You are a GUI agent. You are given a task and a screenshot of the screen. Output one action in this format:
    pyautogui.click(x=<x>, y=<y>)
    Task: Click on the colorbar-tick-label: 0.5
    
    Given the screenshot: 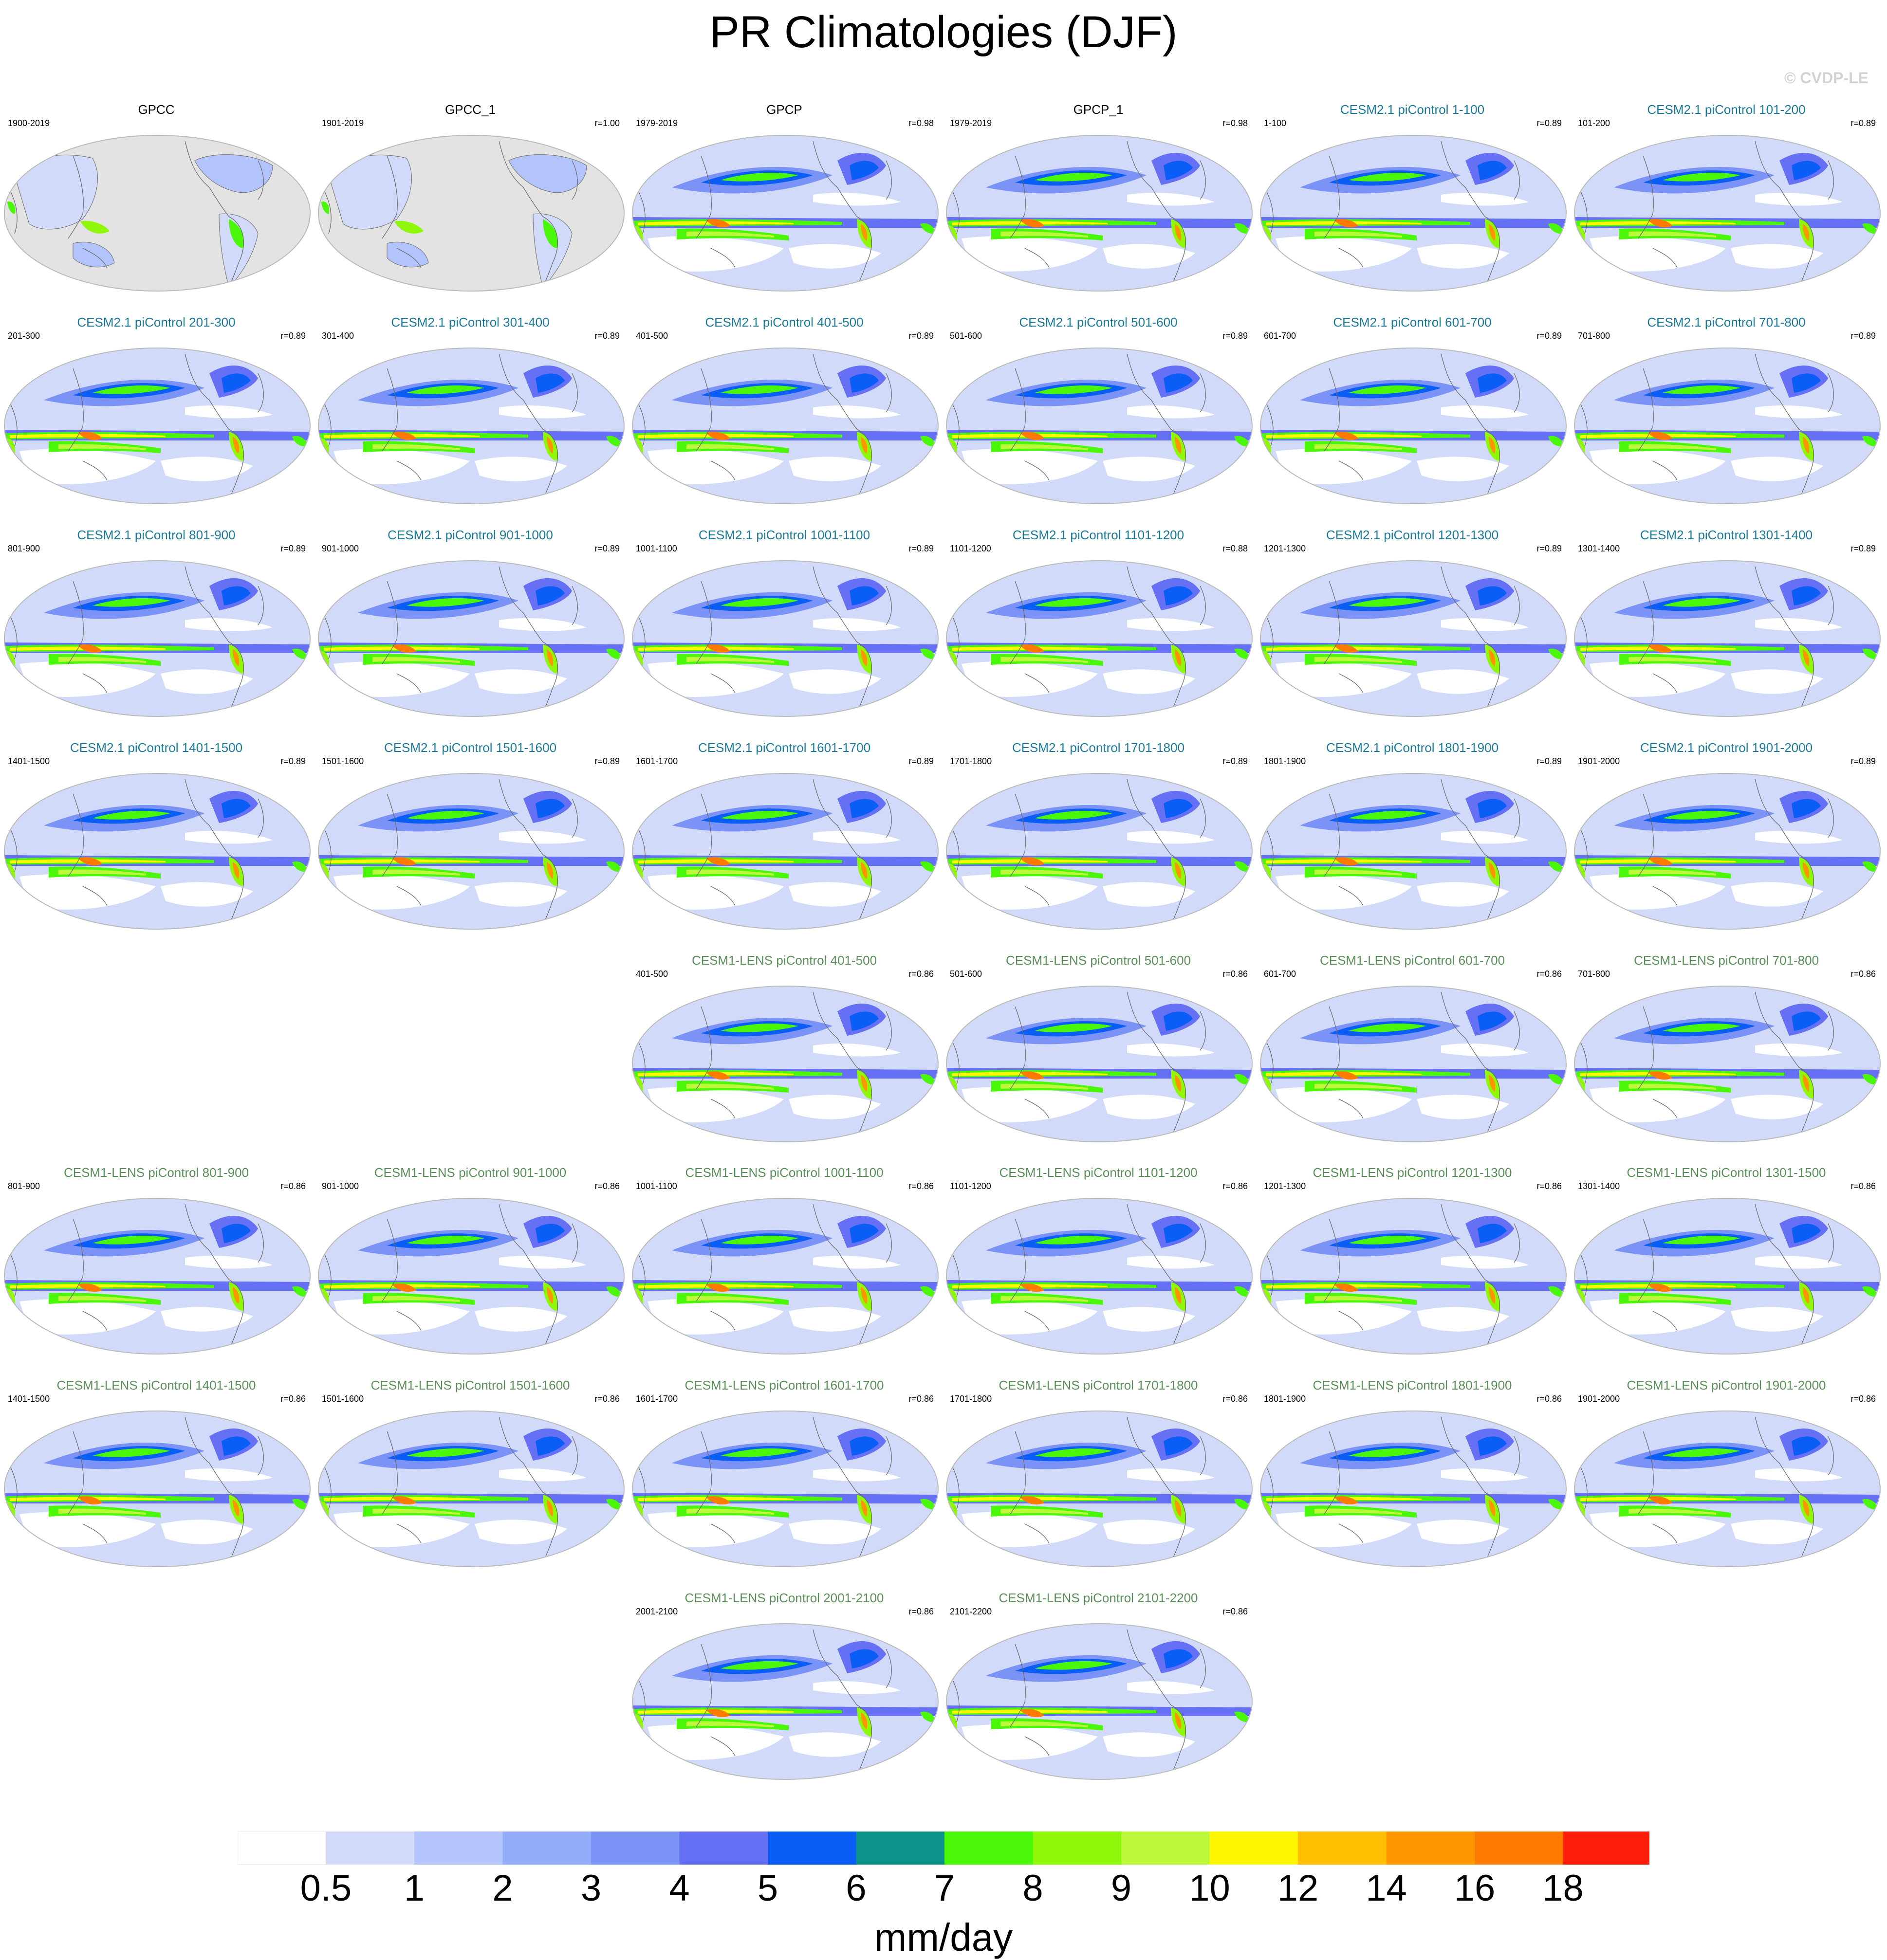 What is the action you would take?
    pyautogui.click(x=326, y=1888)
    